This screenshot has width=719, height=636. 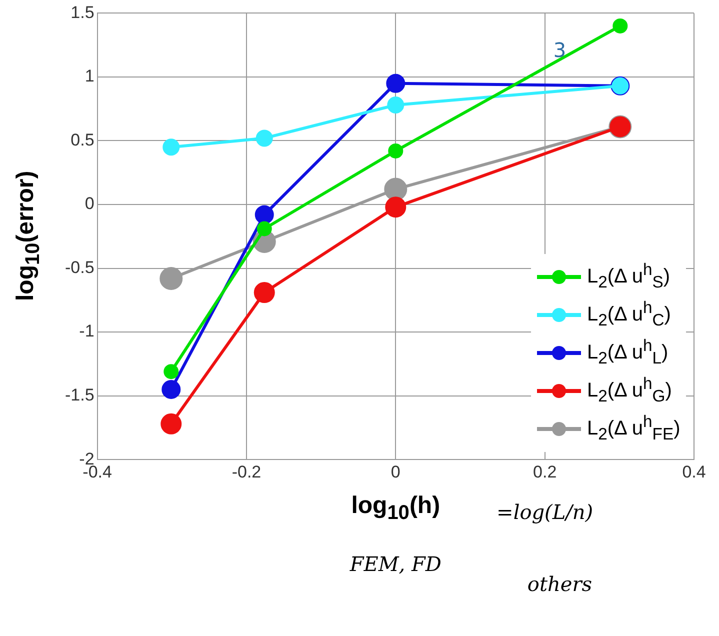 What do you see at coordinates (629, 390) in the screenshot?
I see `legend-label: L$_{2}$(Δ u$^{h}$$_{G}$)` at bounding box center [629, 390].